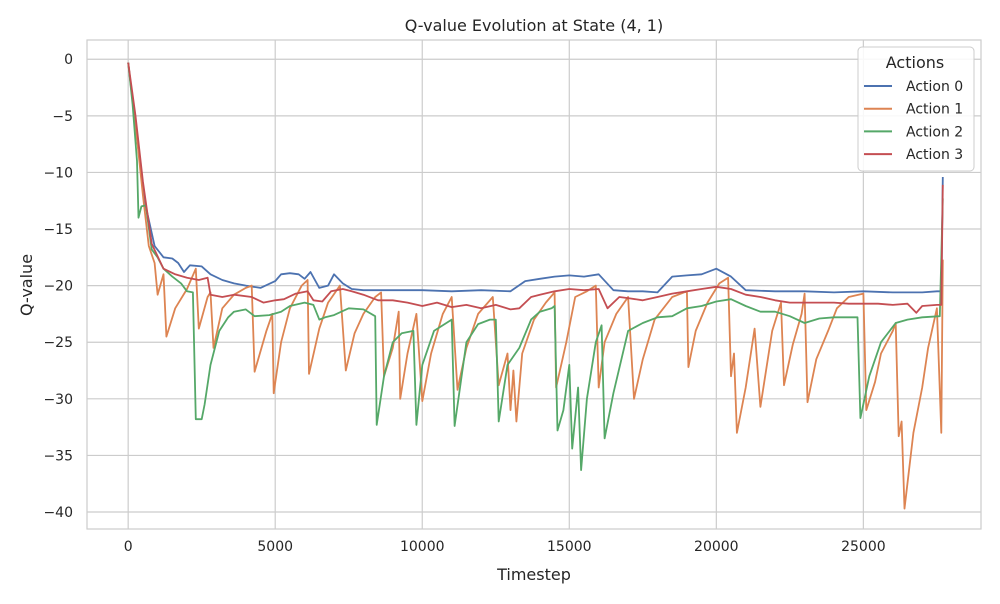 The height and width of the screenshot is (604, 1000). I want to click on y-tick-label: −35, so click(58, 456).